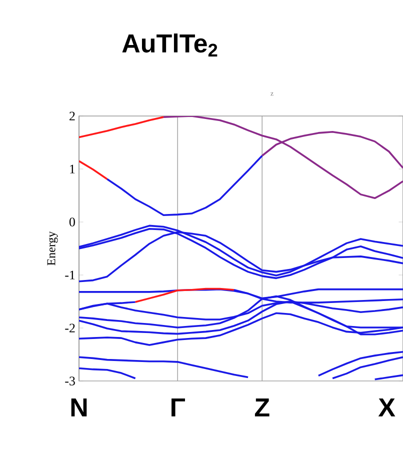 The image size is (403, 450). What do you see at coordinates (72, 222) in the screenshot?
I see `y-tick-label: 0` at bounding box center [72, 222].